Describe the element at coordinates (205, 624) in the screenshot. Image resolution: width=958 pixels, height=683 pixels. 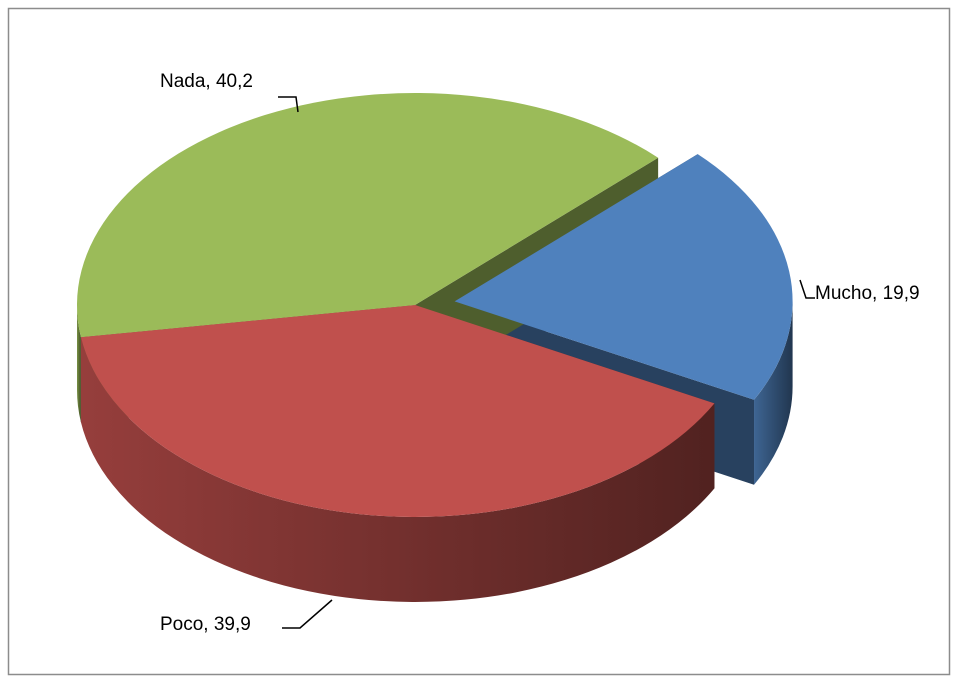
I see `data-label: Poco, 39,9` at that location.